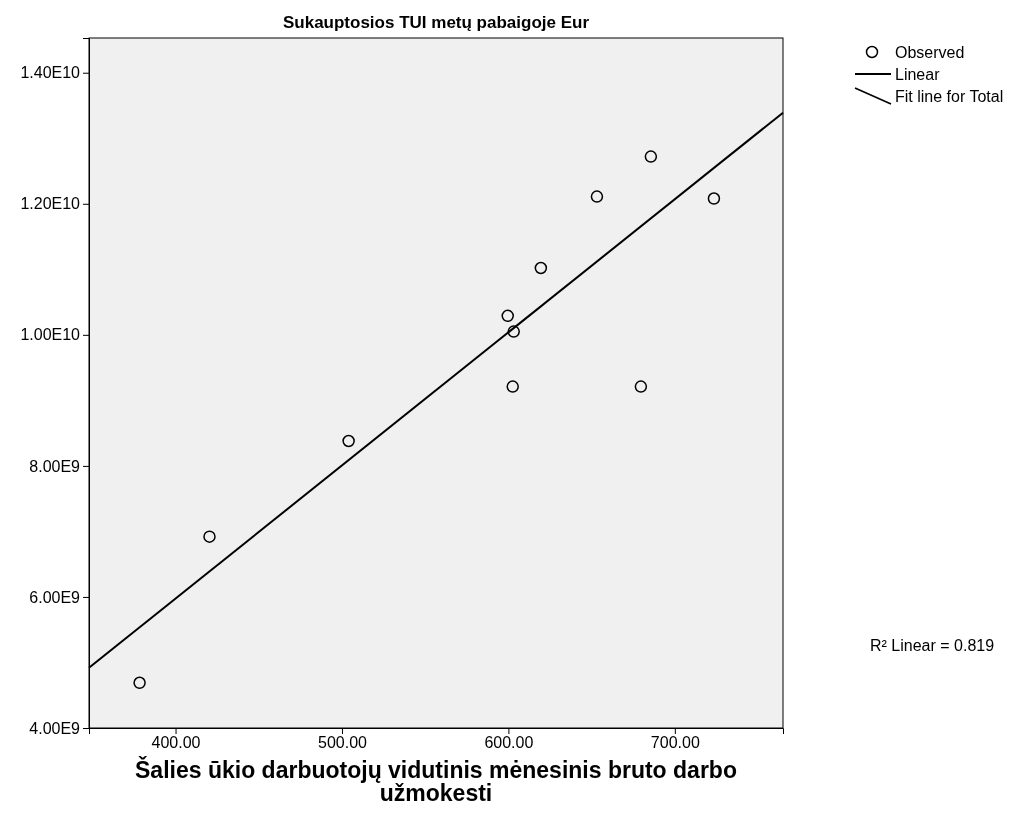  Describe the element at coordinates (436, 781) in the screenshot. I see `x-axis-title: Šalies ūkio darbuotojų vidutinis mėnesinis bruto darbo užmokesti` at that location.